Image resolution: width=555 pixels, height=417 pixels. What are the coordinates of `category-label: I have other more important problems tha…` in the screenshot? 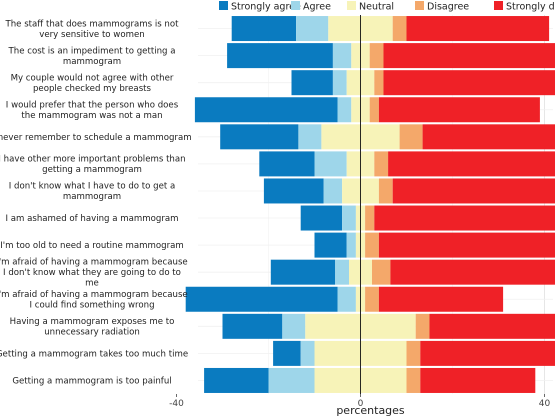 It's located at (93, 165).